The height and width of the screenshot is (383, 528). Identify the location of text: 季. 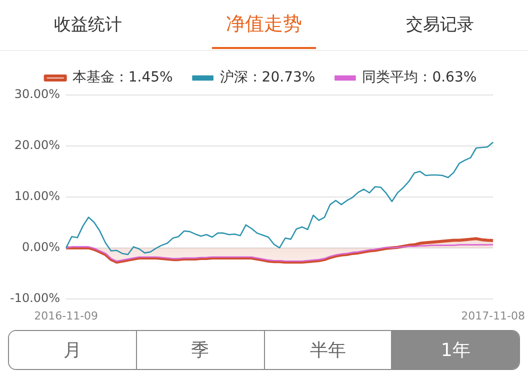
(200, 350).